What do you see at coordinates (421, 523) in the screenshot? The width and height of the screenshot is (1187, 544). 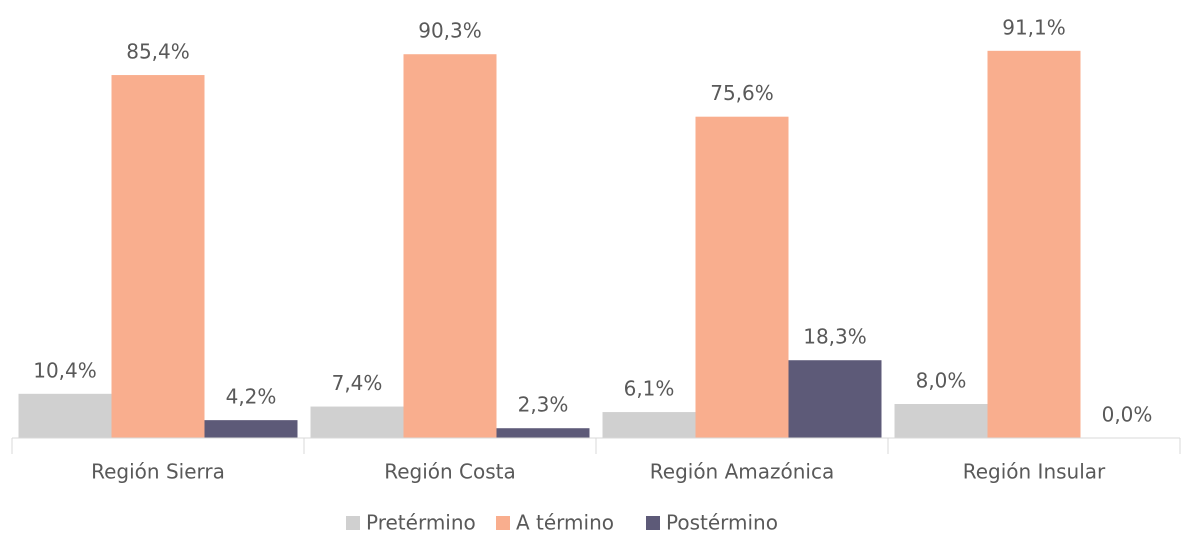 I see `legend-label: Pretérmino` at bounding box center [421, 523].